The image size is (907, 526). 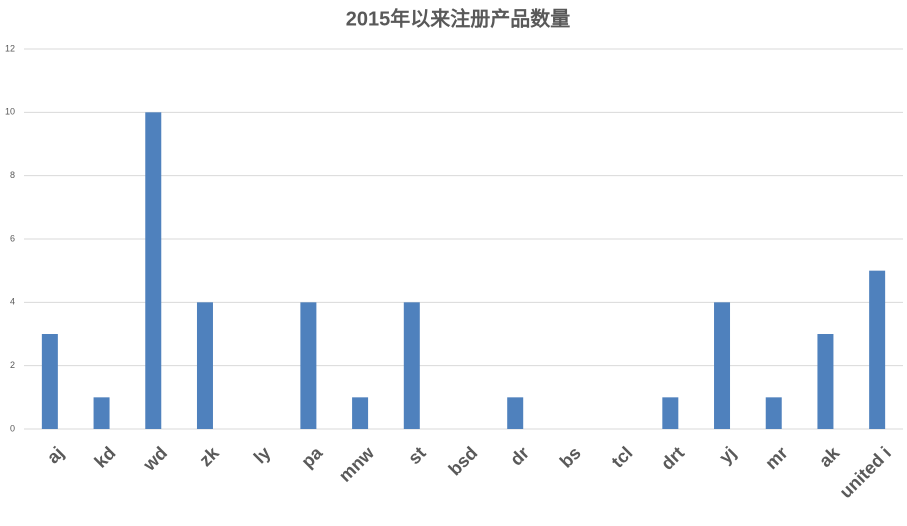 What do you see at coordinates (621, 457) in the screenshot?
I see `x-tick-label: tcl` at bounding box center [621, 457].